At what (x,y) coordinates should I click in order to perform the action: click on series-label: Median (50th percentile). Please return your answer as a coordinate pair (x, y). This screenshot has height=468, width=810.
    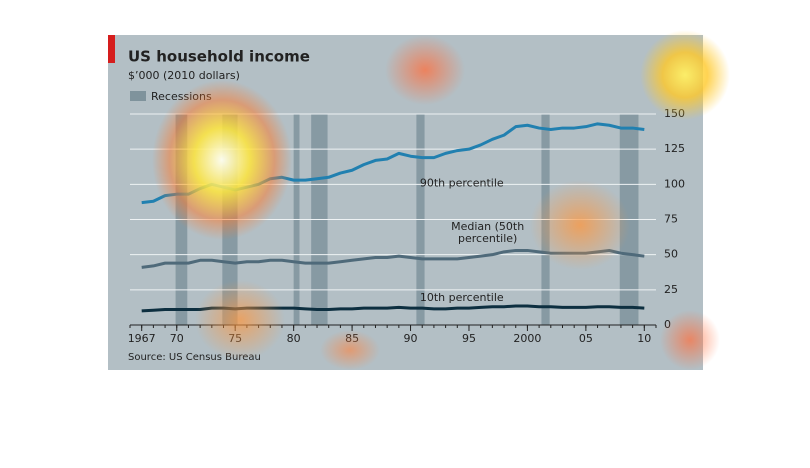
    Looking at the image, I should click on (488, 232).